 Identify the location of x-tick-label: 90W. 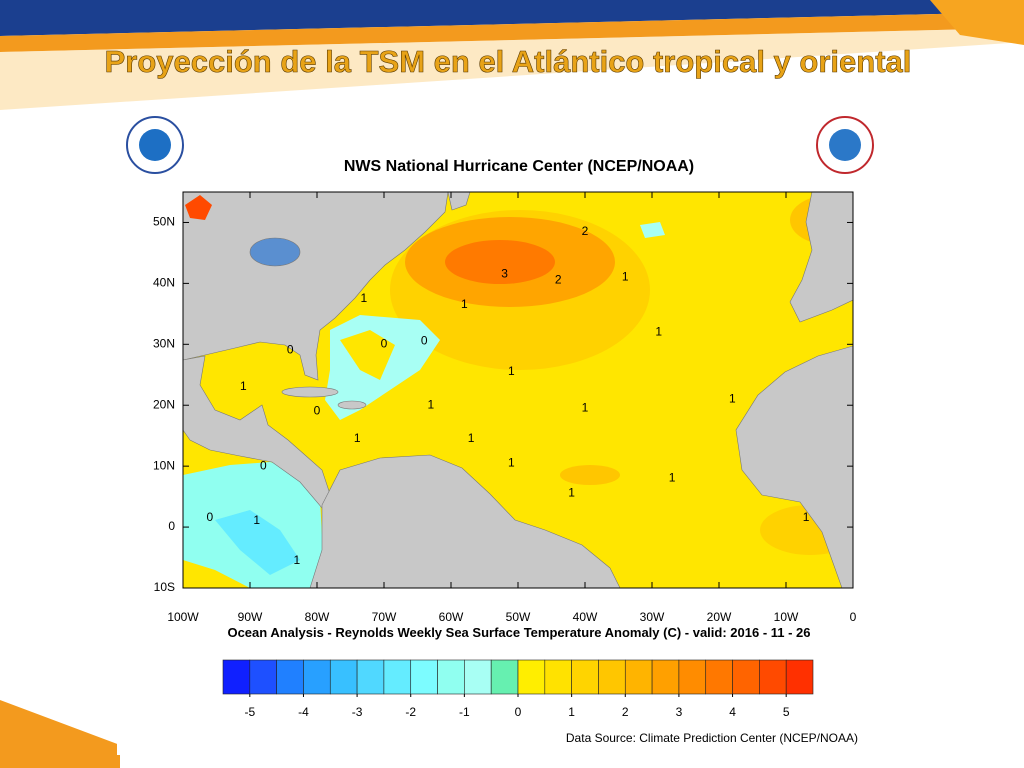
(250, 617).